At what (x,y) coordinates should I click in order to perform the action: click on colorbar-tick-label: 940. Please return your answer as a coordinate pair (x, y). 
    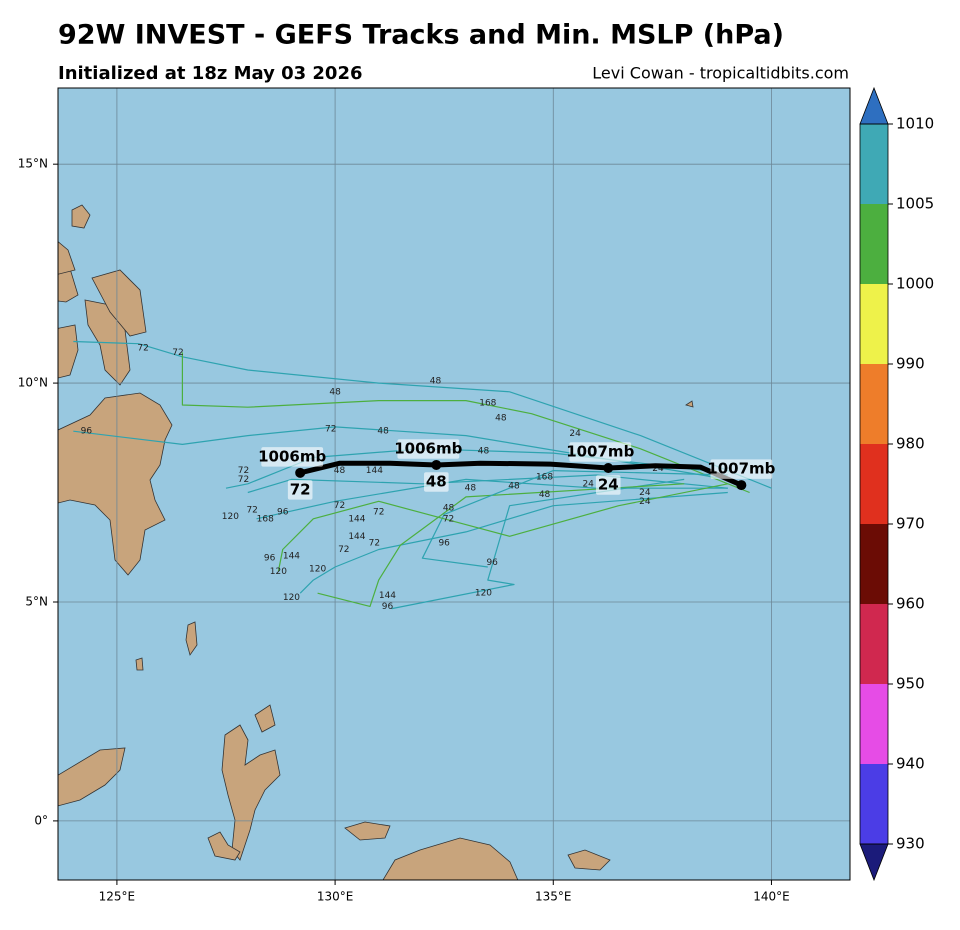
    Looking at the image, I should click on (910, 764).